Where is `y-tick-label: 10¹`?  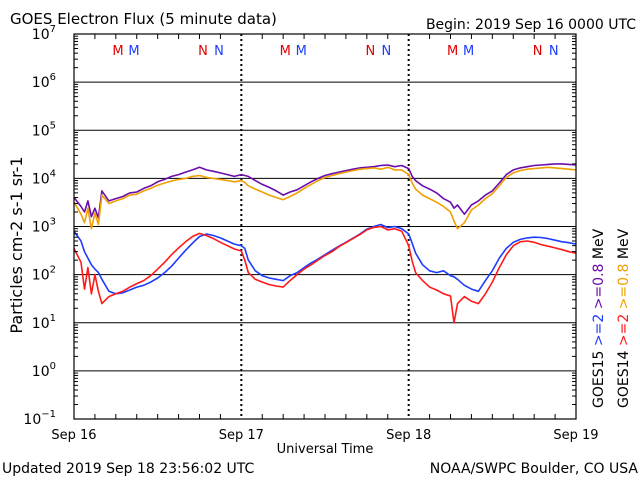
y-tick-label: 10¹ is located at coordinates (44, 322).